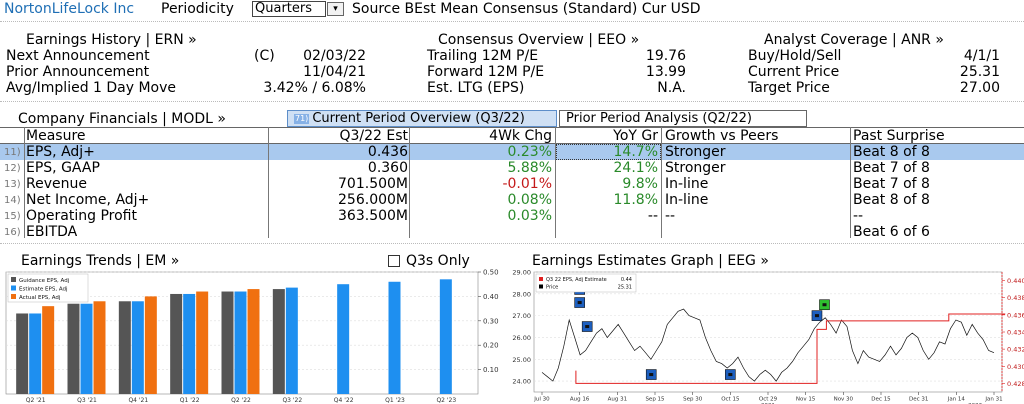 The width and height of the screenshot is (1024, 404). Describe the element at coordinates (671, 88) in the screenshot. I see `ltg-value: N.A.` at that location.